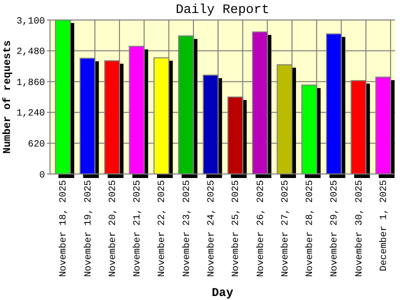 The image size is (400, 300). I want to click on y-axis-title: Number of requests, so click(8, 97).